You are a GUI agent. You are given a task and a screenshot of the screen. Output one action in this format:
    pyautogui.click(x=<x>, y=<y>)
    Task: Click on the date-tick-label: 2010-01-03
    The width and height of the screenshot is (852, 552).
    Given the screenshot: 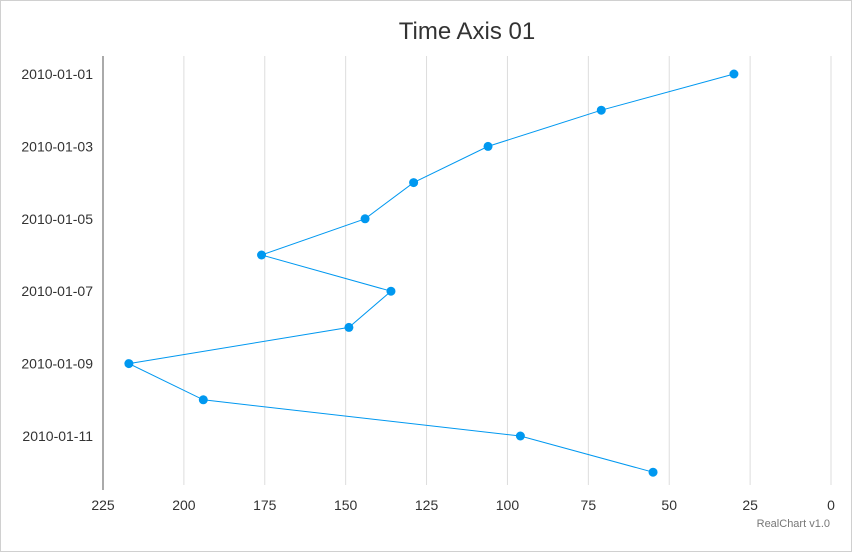 What is the action you would take?
    pyautogui.click(x=57, y=146)
    